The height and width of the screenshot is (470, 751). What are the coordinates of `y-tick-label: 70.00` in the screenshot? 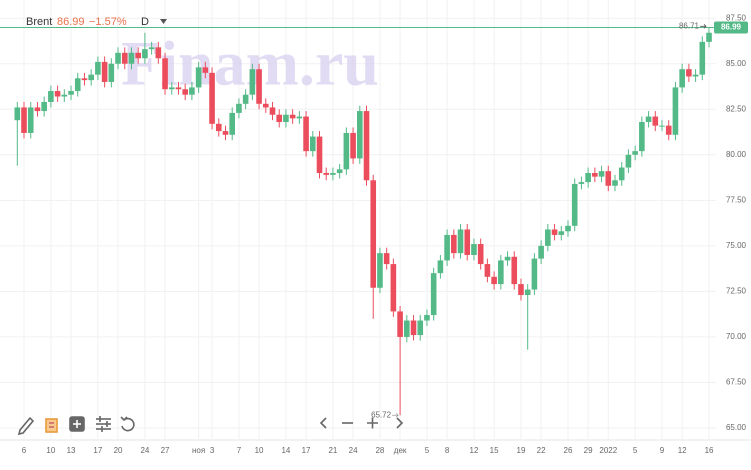 It's located at (736, 336).